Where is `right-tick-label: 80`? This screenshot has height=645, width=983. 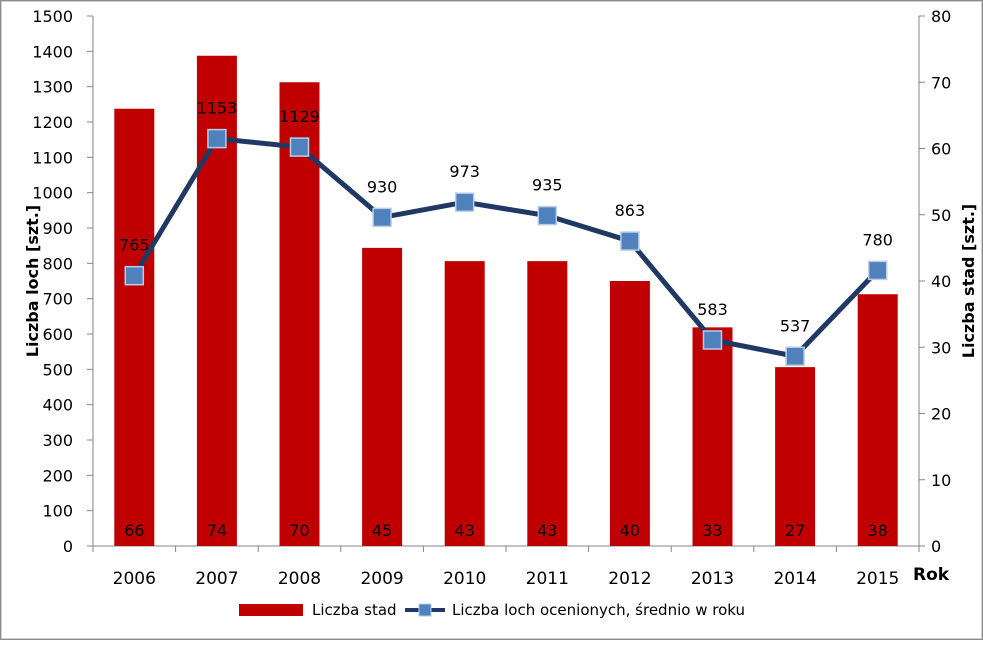
right-tick-label: 80 is located at coordinates (941, 16).